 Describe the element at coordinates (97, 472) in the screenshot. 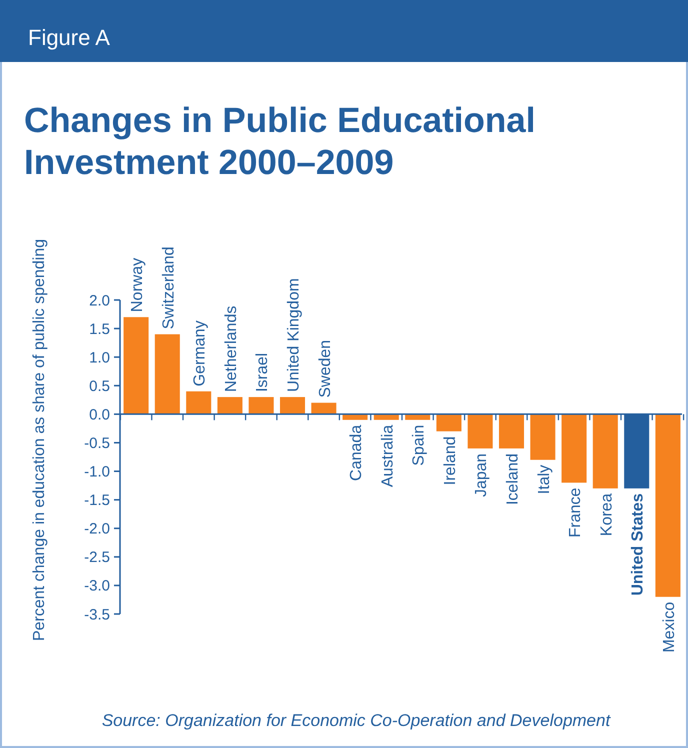

I see `y-tick-label: -1.0` at that location.